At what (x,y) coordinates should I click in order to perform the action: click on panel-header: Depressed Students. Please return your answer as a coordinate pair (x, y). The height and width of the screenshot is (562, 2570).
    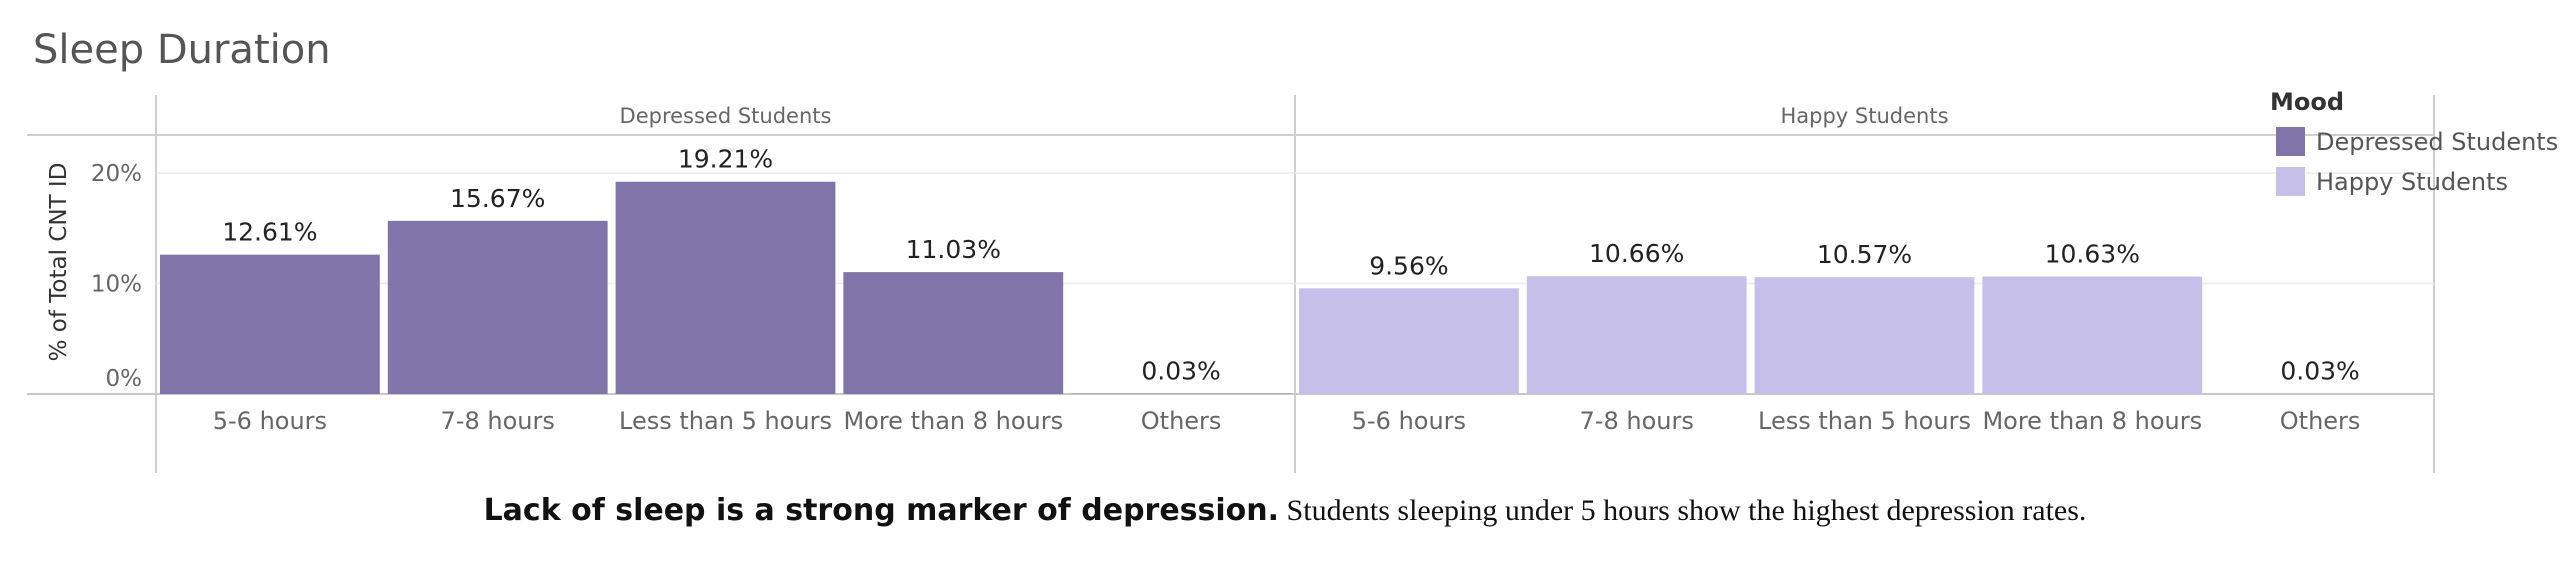
    Looking at the image, I should click on (726, 116).